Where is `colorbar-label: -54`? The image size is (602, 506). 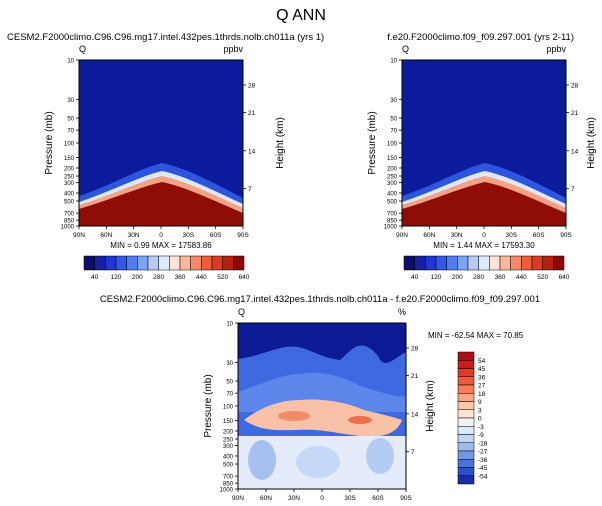 colorbar-label: -54 is located at coordinates (483, 476).